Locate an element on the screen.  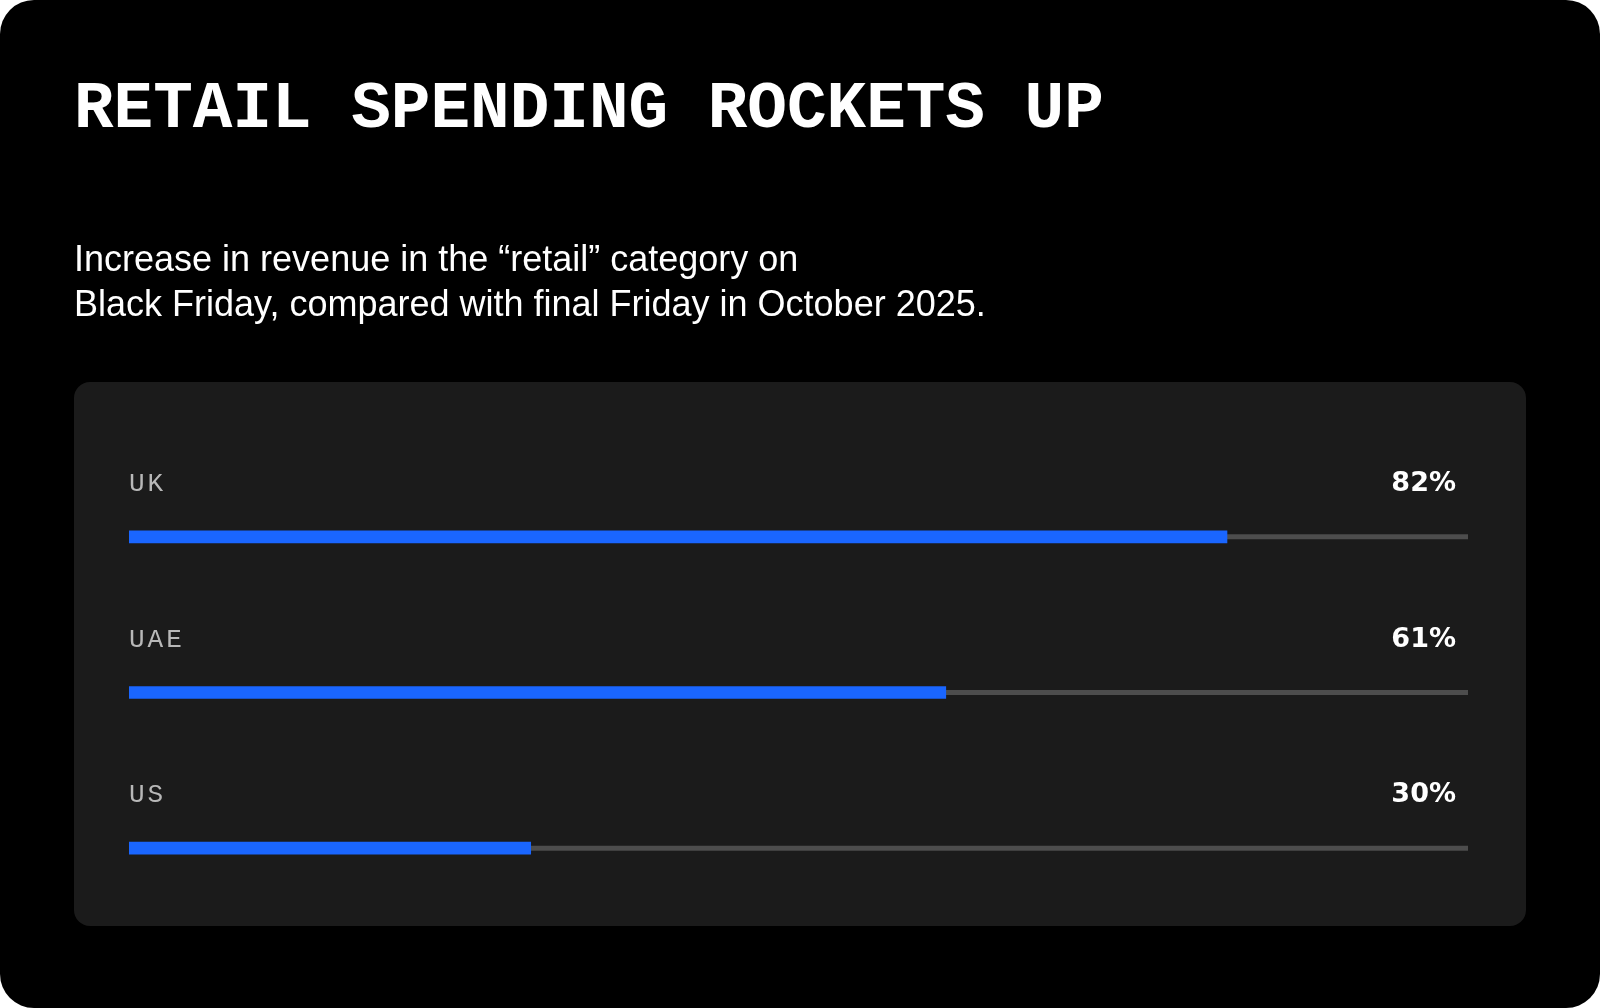
y-tick-label: UK is located at coordinates (146, 483).